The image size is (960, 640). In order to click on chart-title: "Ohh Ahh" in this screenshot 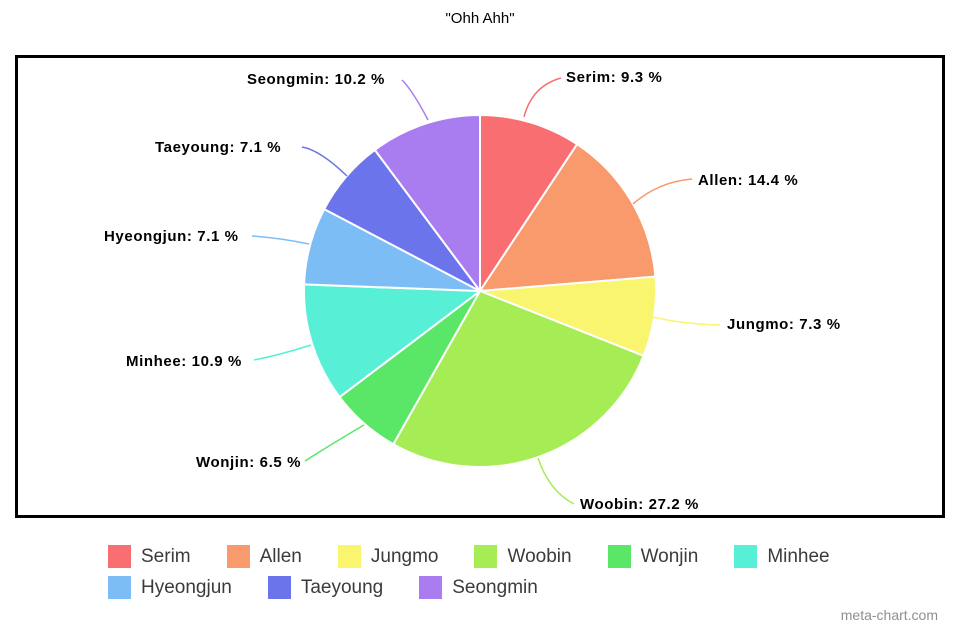, I will do `click(480, 18)`.